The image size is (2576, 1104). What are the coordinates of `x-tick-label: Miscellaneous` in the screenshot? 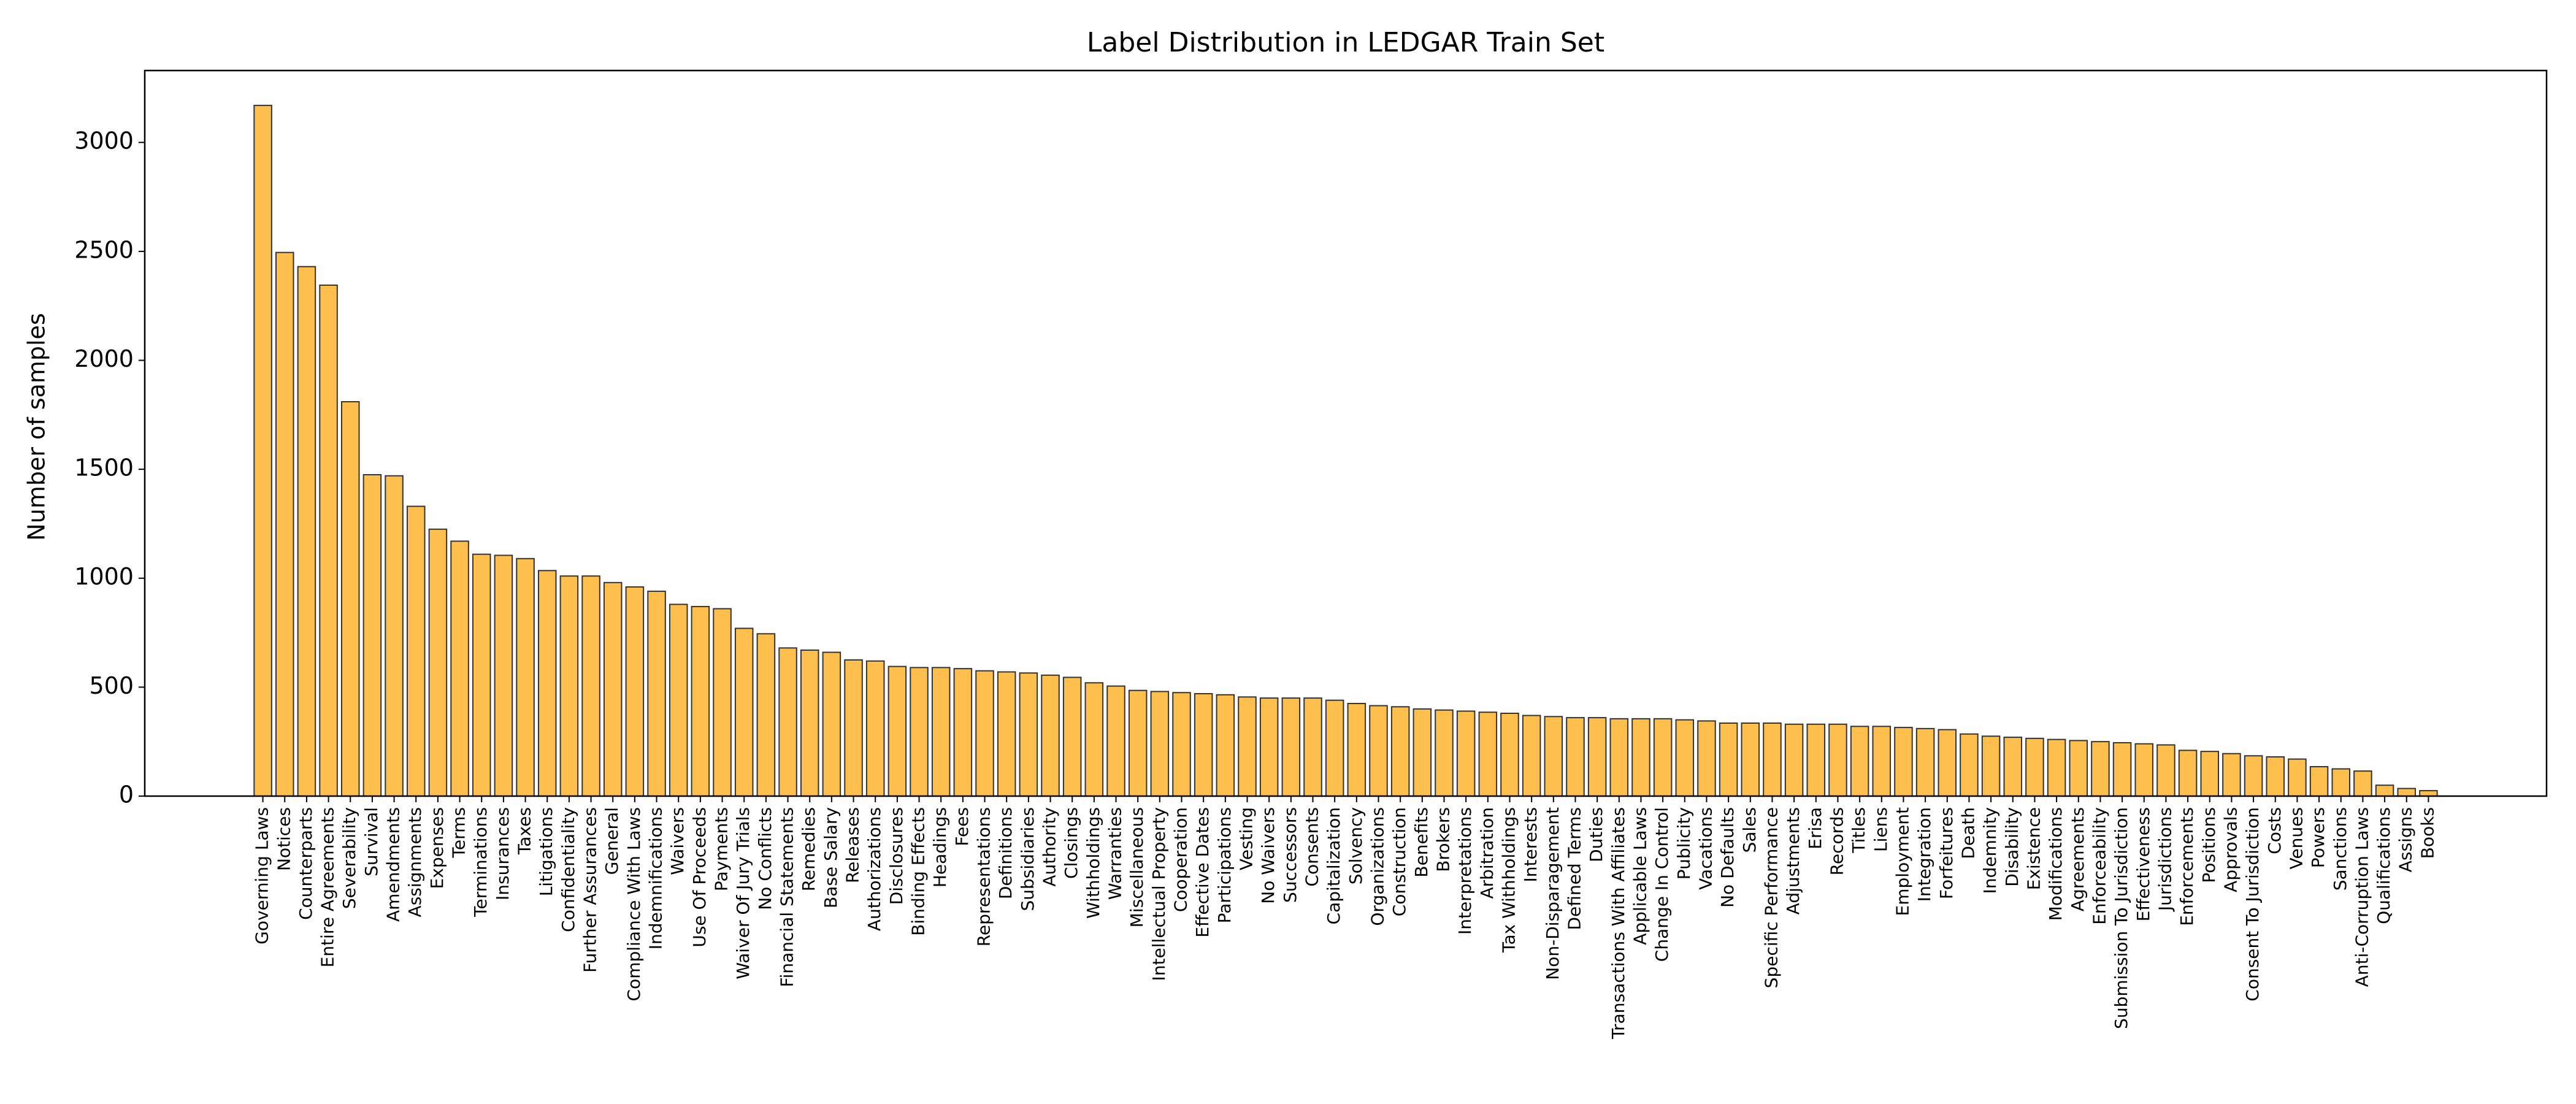 It's located at (1137, 867).